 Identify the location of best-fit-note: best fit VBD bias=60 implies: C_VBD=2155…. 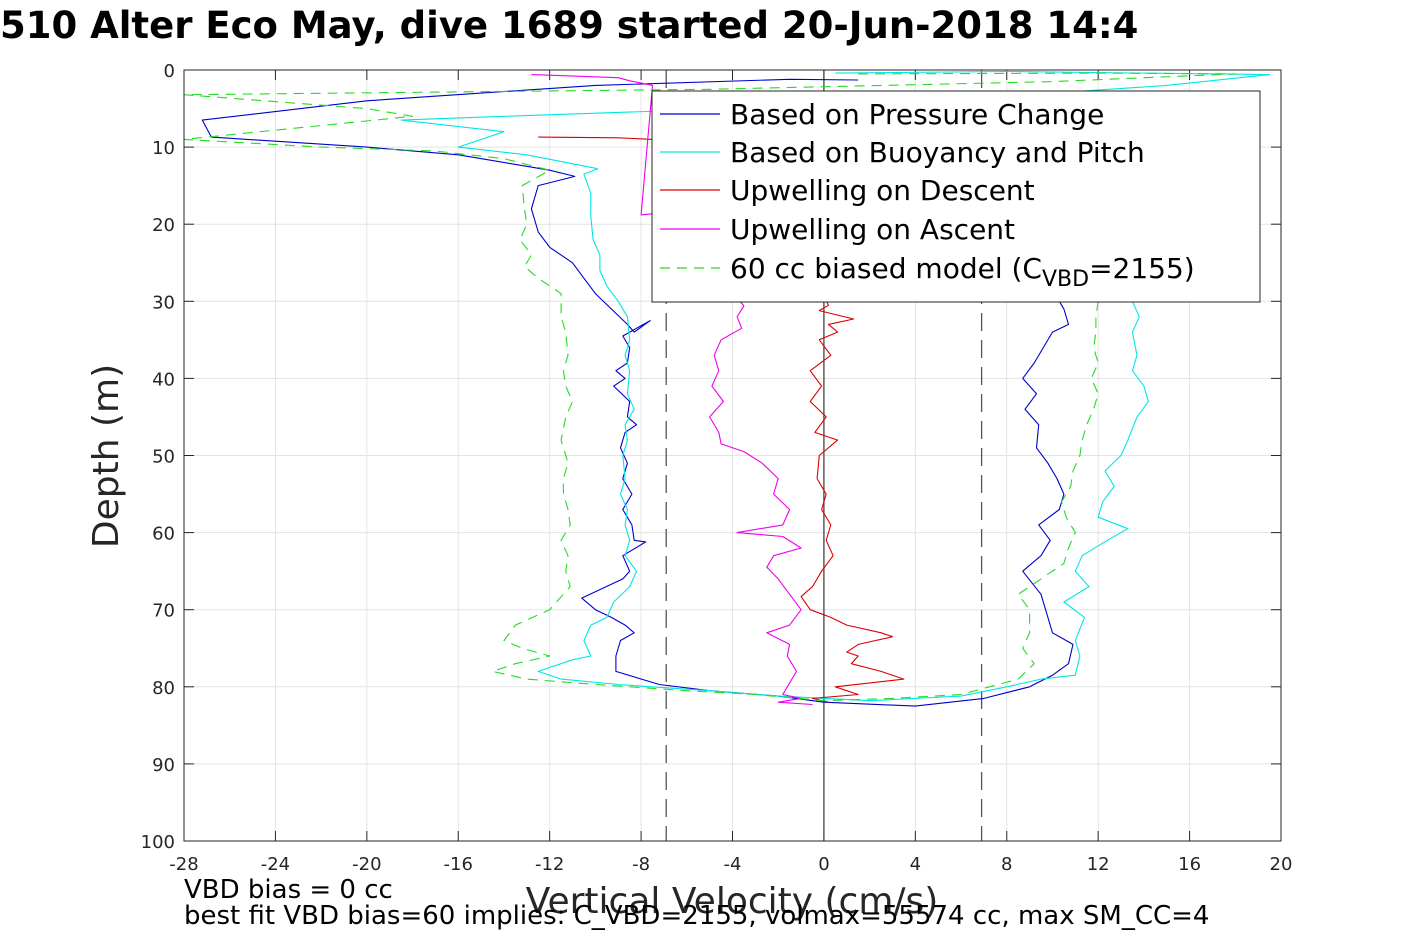
(697, 916).